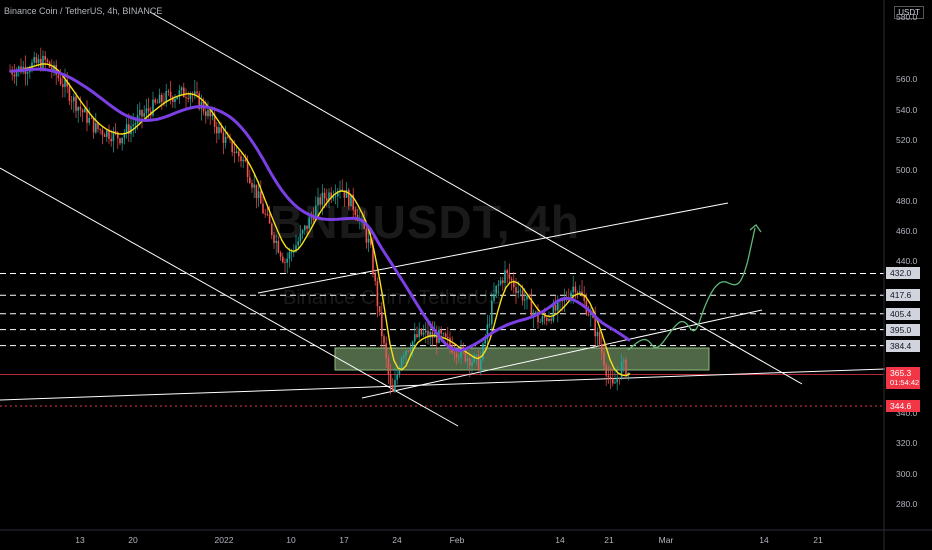 This screenshot has width=932, height=550. I want to click on last-price-label: 365.3 01:54:42, so click(903, 377).